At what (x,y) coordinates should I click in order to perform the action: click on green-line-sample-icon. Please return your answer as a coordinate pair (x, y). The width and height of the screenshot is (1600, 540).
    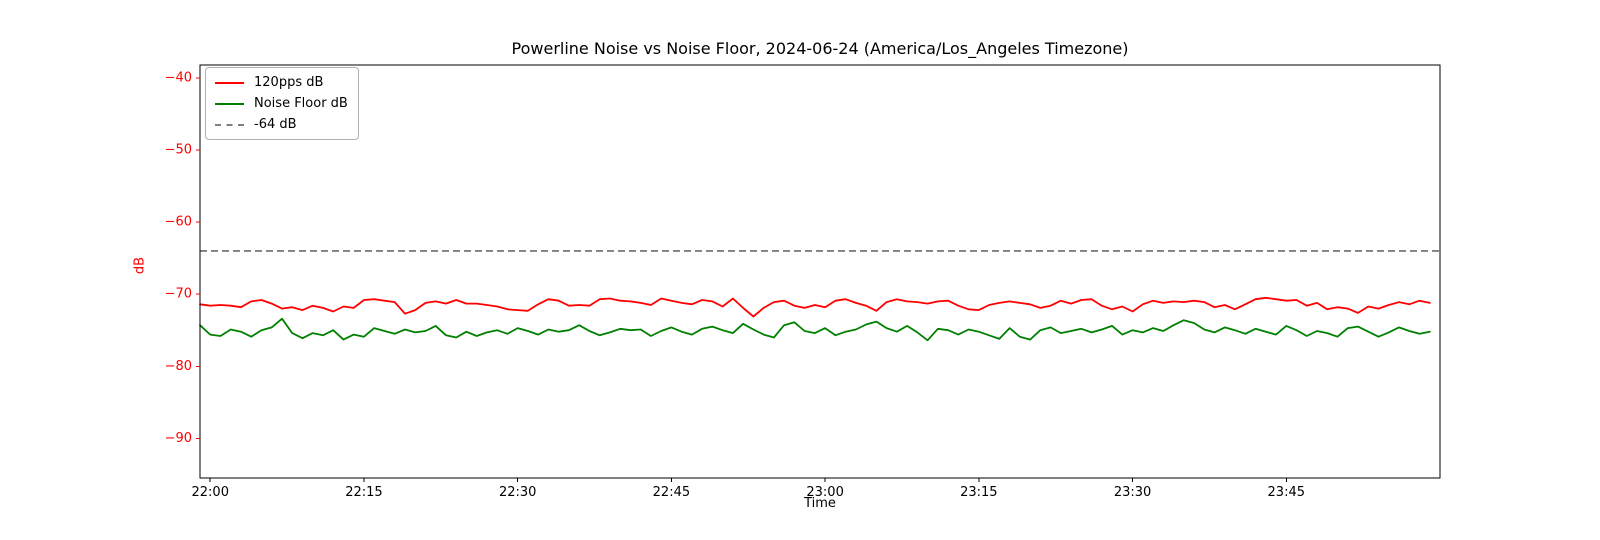
    Looking at the image, I should click on (229, 103).